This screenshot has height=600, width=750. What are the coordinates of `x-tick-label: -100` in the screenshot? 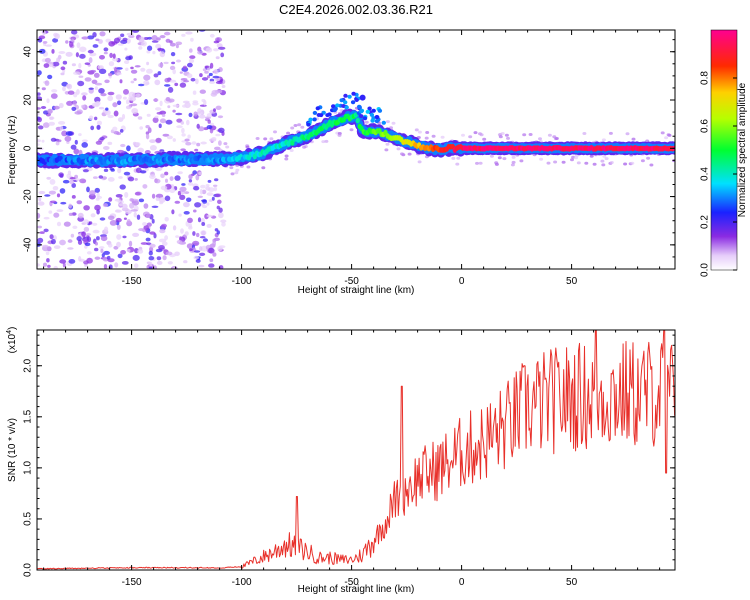 It's located at (242, 281).